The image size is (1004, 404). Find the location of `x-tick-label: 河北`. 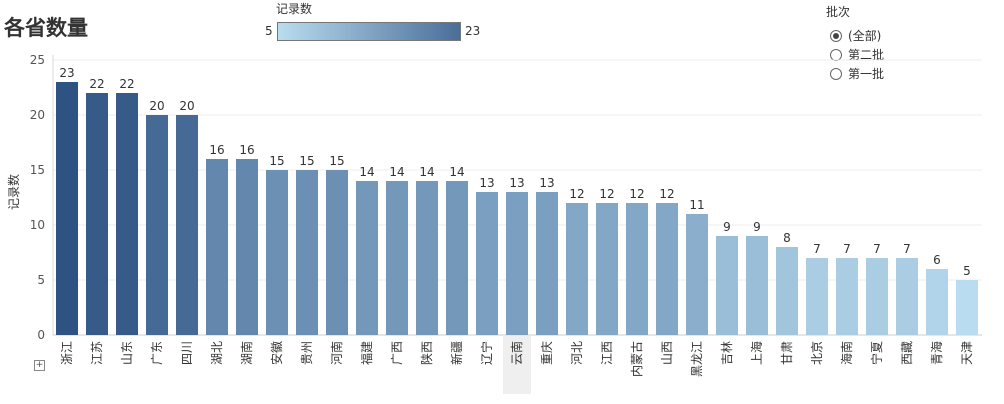

x-tick-label: 河北 is located at coordinates (577, 353).